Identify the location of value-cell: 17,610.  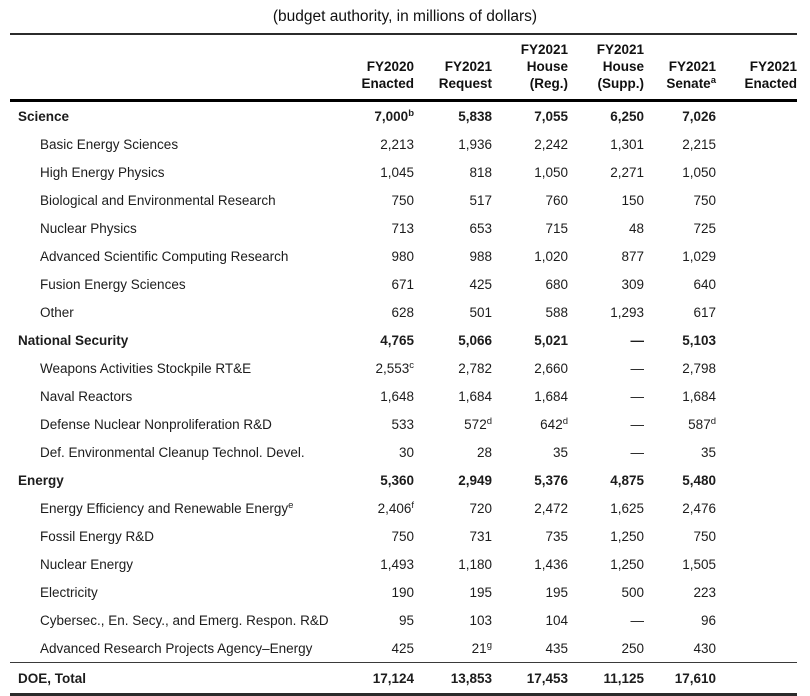
(680, 678).